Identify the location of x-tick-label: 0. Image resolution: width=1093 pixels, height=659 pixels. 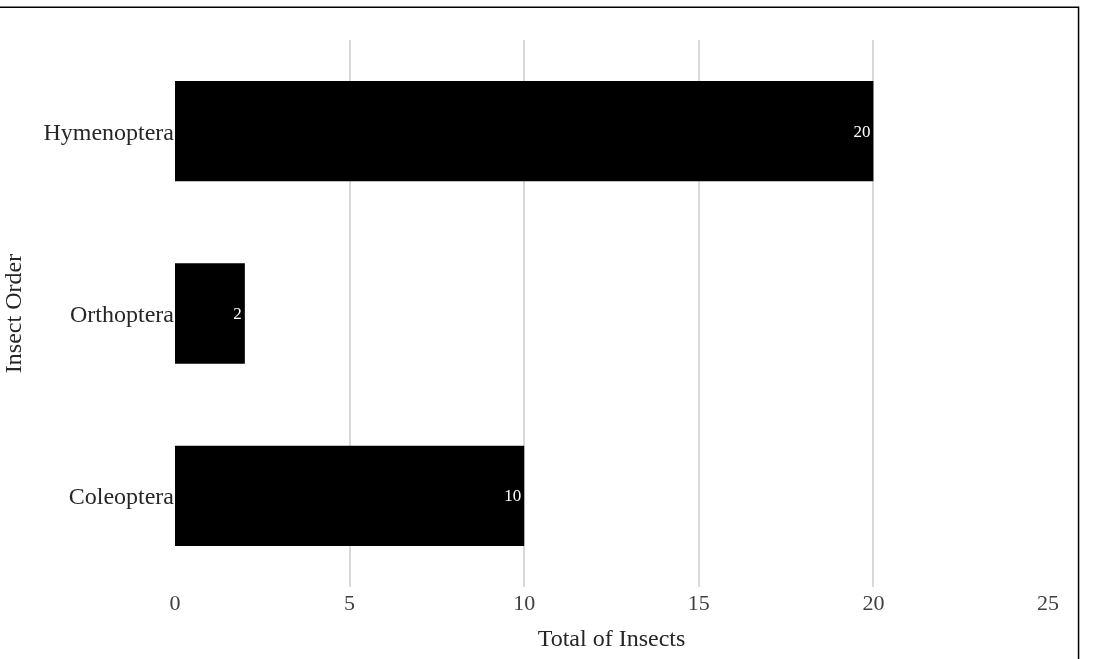
(175, 602).